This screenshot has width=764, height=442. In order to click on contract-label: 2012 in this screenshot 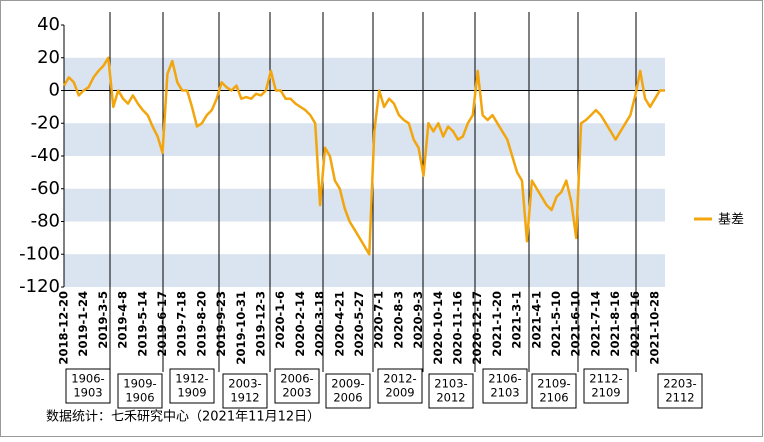, I will do `click(450, 398)`.